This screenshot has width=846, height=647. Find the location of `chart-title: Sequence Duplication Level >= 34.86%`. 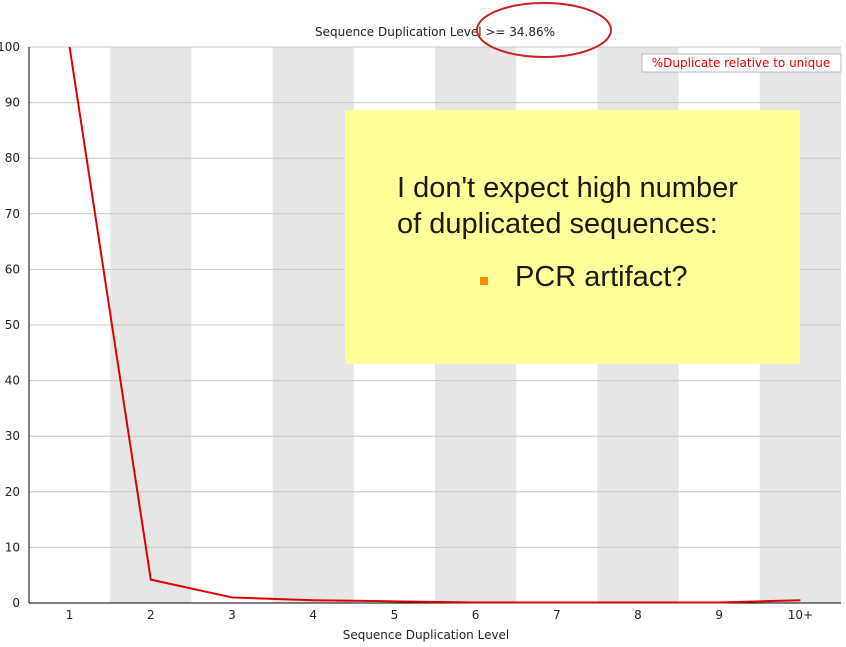

chart-title: Sequence Duplication Level >= 34.86% is located at coordinates (435, 32).